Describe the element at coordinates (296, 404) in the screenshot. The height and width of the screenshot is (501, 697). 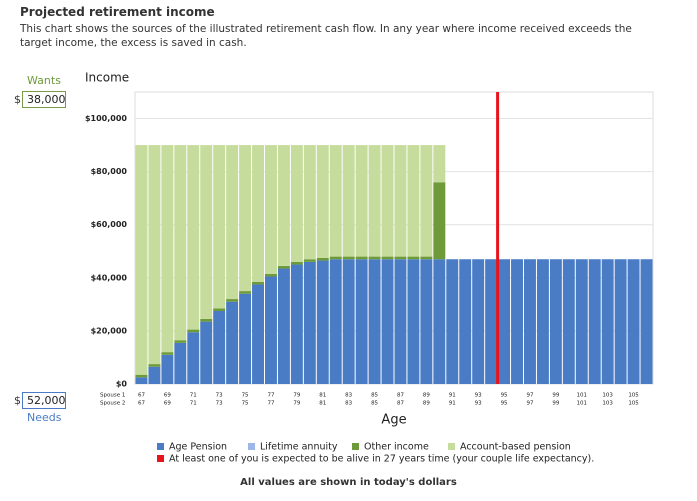
I see `x-tick-label: 79` at that location.